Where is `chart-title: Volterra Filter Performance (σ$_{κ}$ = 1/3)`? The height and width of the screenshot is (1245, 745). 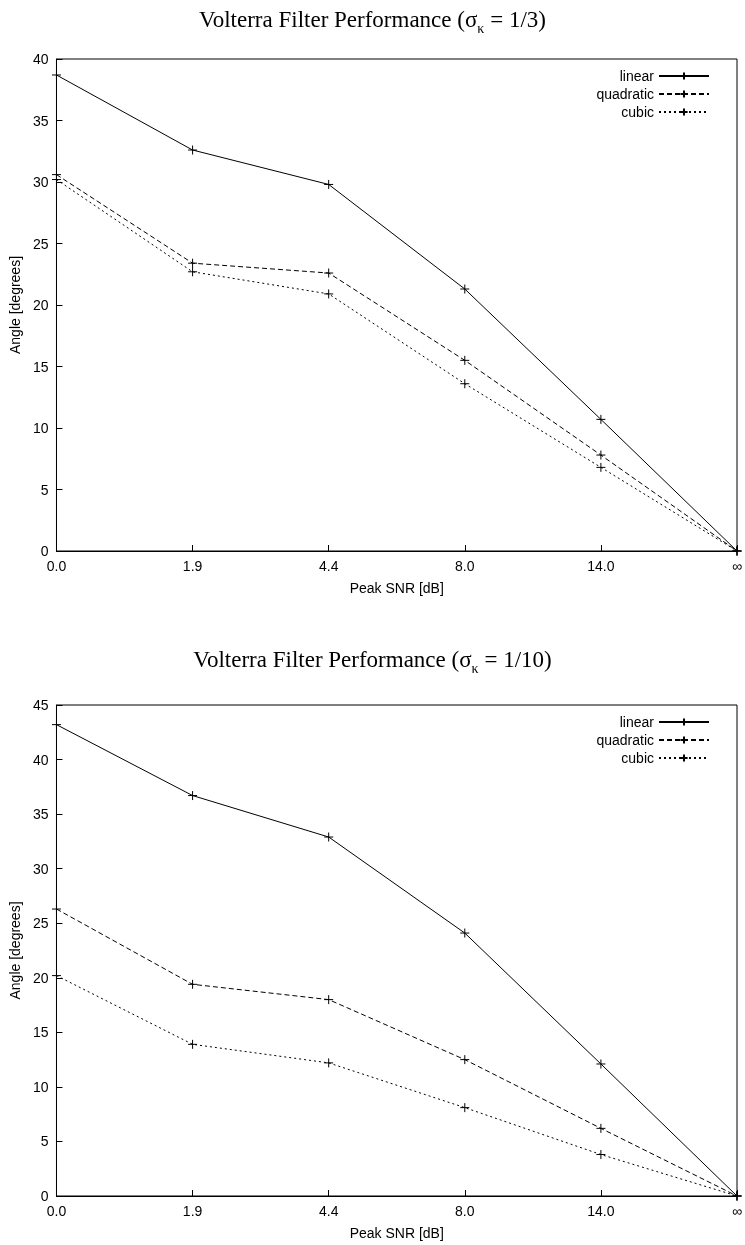
chart-title: Volterra Filter Performance (σ$_{κ}$ = 1/3) is located at coordinates (372, 22).